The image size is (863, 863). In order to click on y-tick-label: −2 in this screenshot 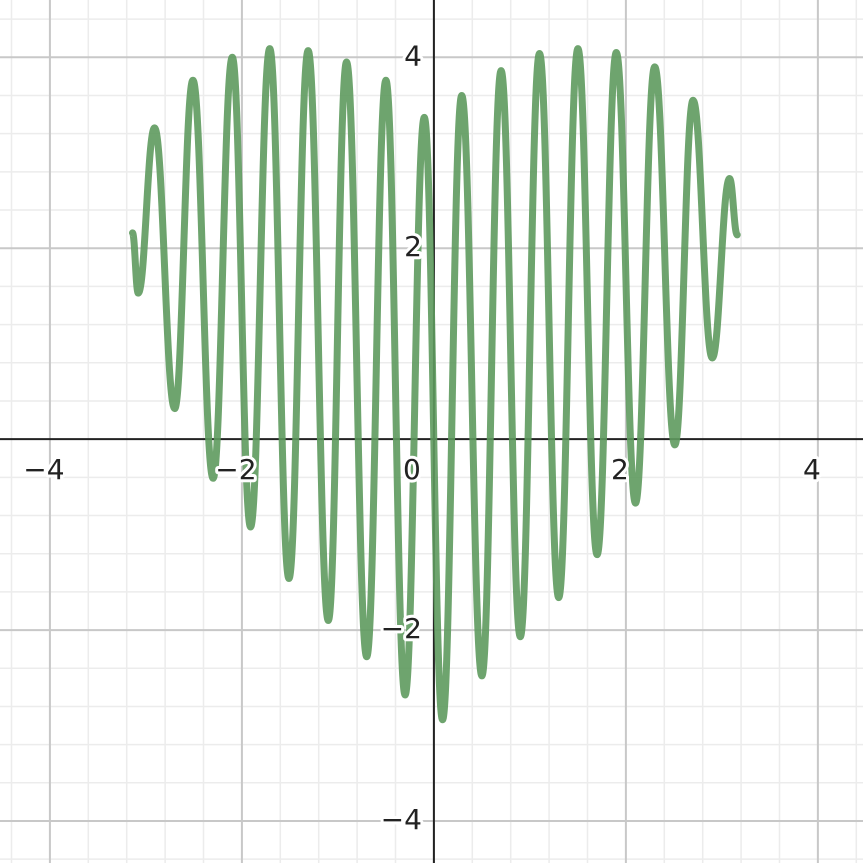, I will do `click(401, 628)`.